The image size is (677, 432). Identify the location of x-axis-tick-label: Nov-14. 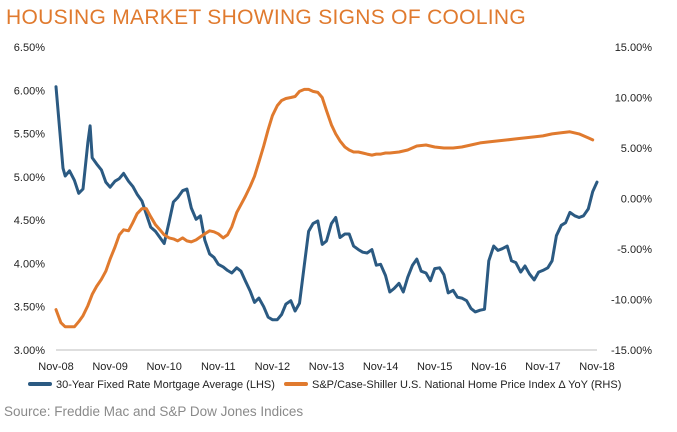
(380, 367).